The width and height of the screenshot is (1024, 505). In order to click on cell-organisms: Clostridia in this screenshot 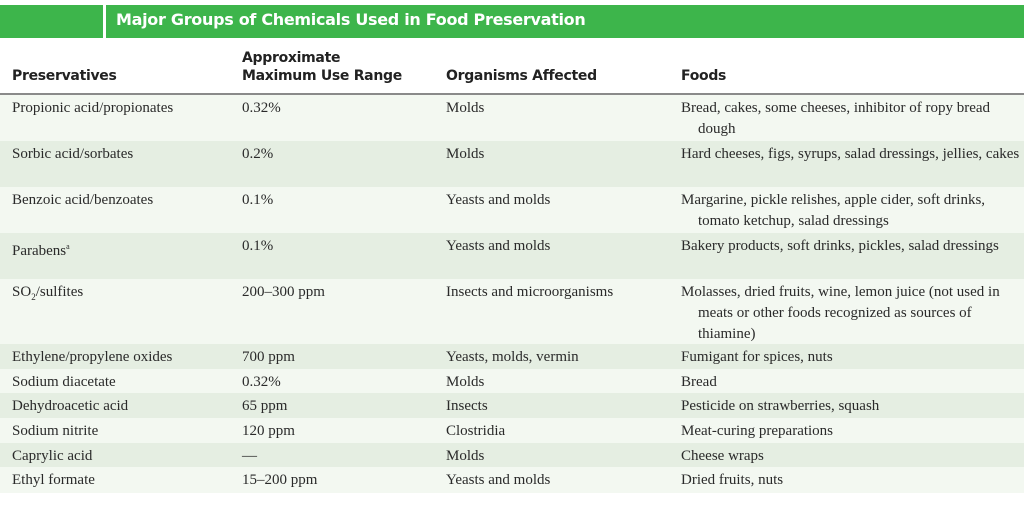, I will do `click(476, 431)`.